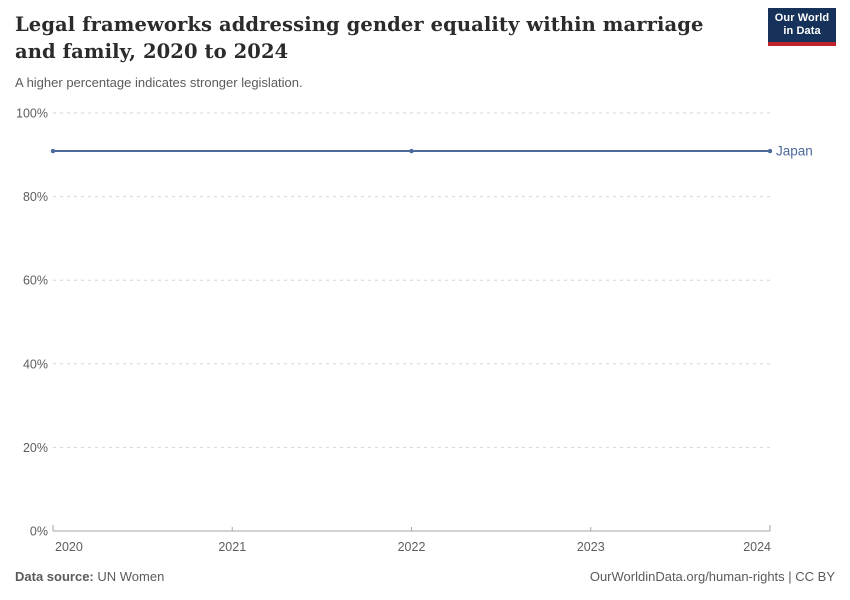 The image size is (850, 600). I want to click on y-axis-tick-label-60: 60%, so click(35, 281).